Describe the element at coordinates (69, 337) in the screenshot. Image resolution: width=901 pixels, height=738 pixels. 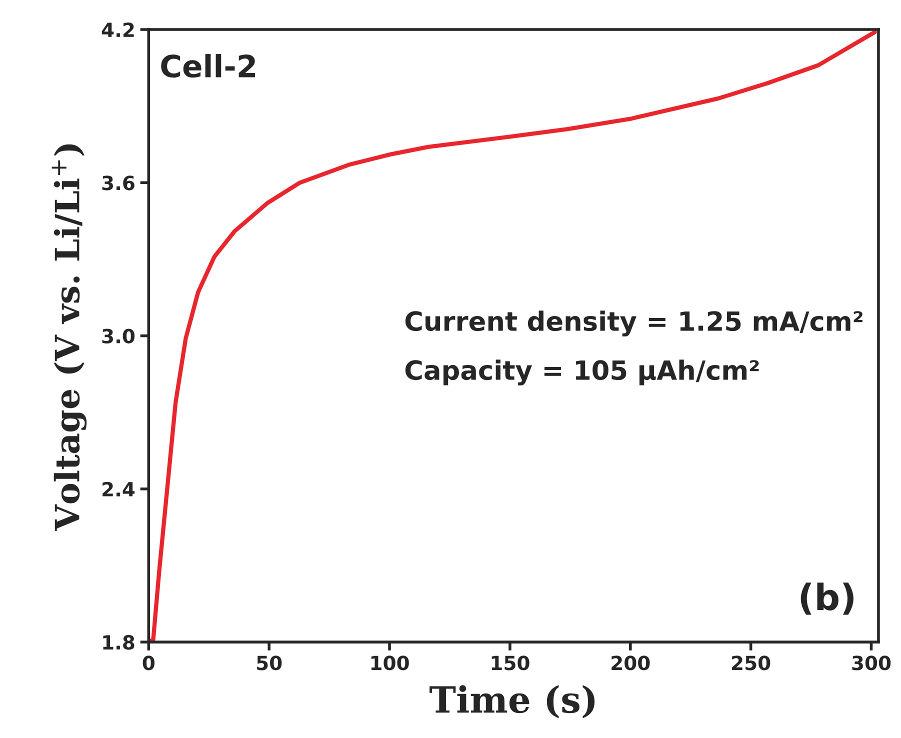
I see `y-axis-title: Voltage (V vs. Li/Li$^{+}$)` at that location.